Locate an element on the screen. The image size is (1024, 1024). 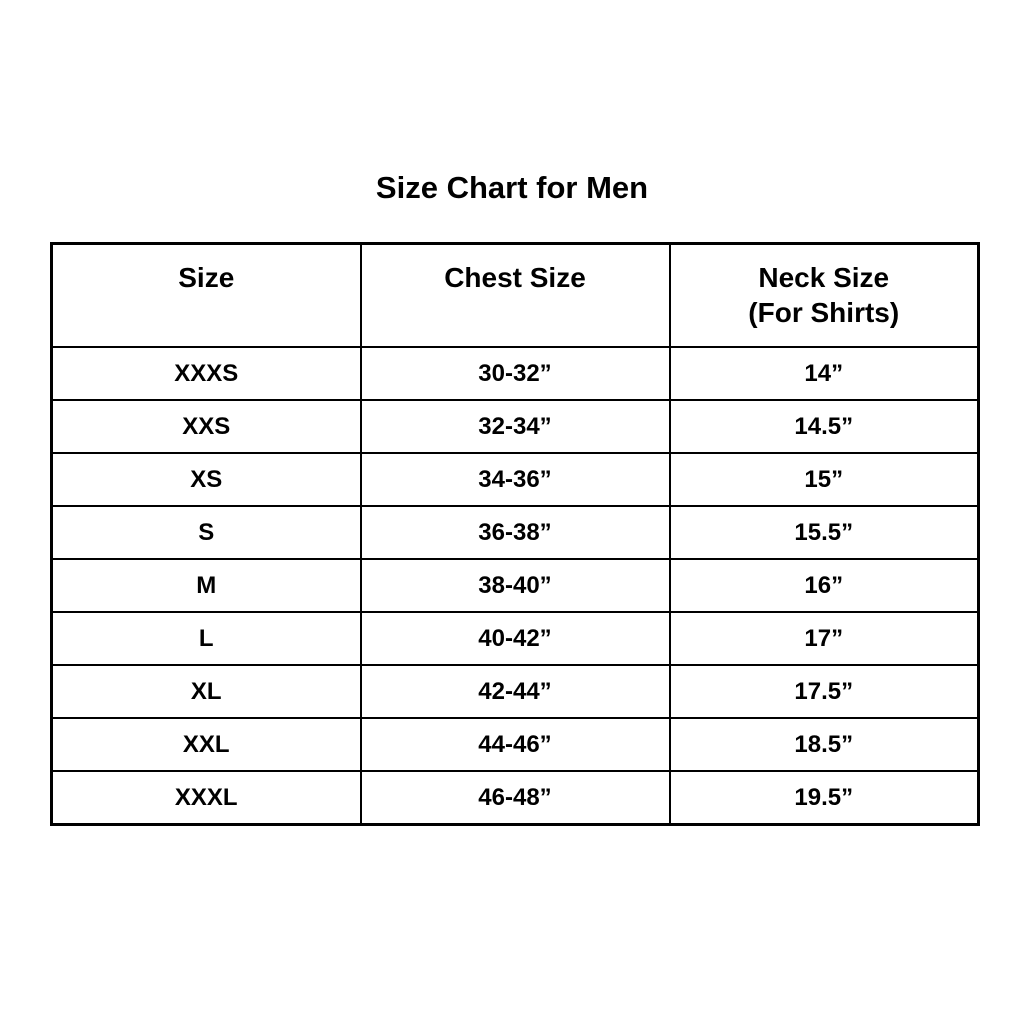
chest-size-cell: 38-40” is located at coordinates (515, 585).